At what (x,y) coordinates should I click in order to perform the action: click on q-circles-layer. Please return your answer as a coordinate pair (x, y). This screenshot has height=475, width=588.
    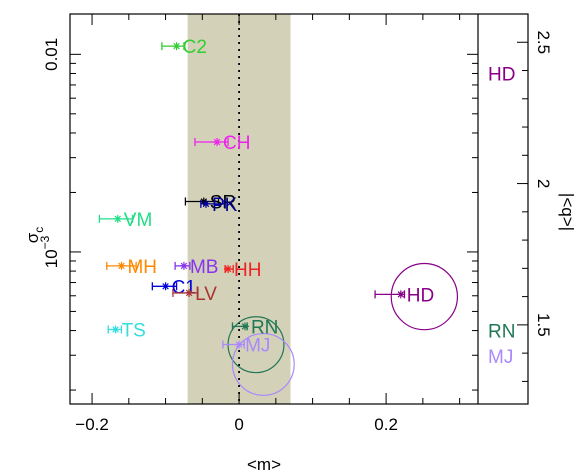
    Looking at the image, I should click on (343, 329).